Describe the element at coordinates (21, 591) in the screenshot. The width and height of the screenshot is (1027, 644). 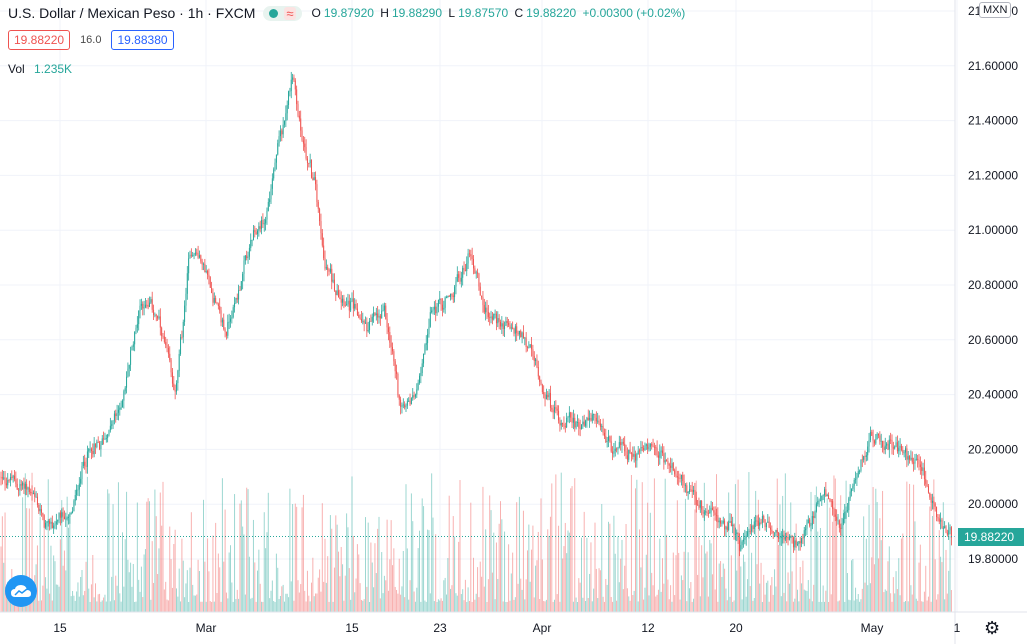
I see `tradingview-cloud-icon` at that location.